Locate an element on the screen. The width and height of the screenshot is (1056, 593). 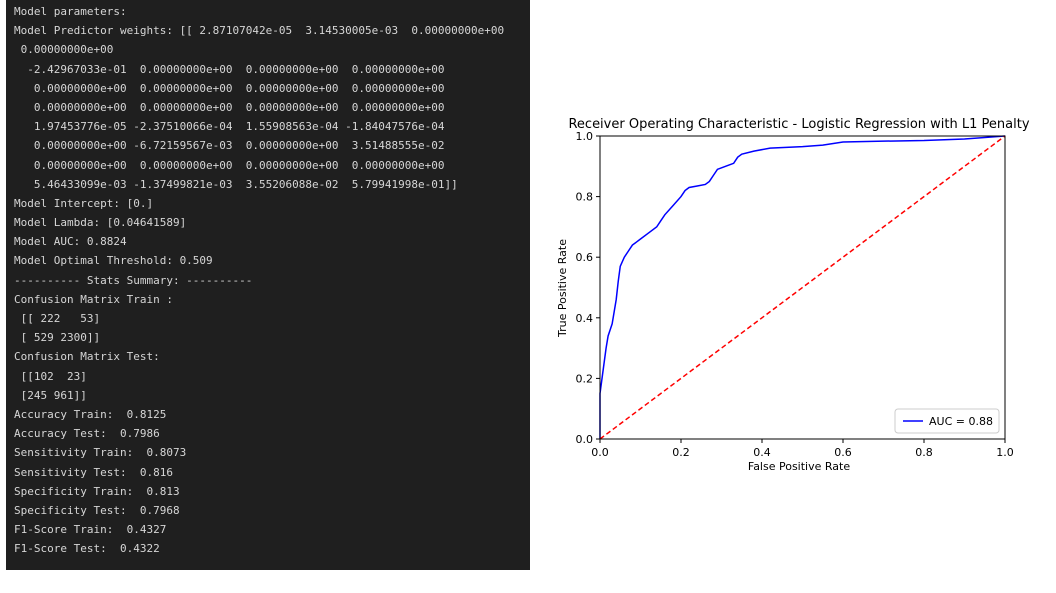
legend-label: AUC = 0.88 is located at coordinates (961, 421).